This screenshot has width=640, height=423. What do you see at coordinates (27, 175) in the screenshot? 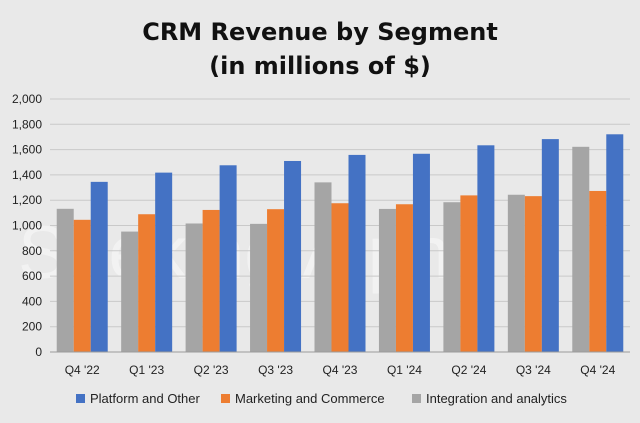
I see `y-tick-label: 1,400` at bounding box center [27, 175].